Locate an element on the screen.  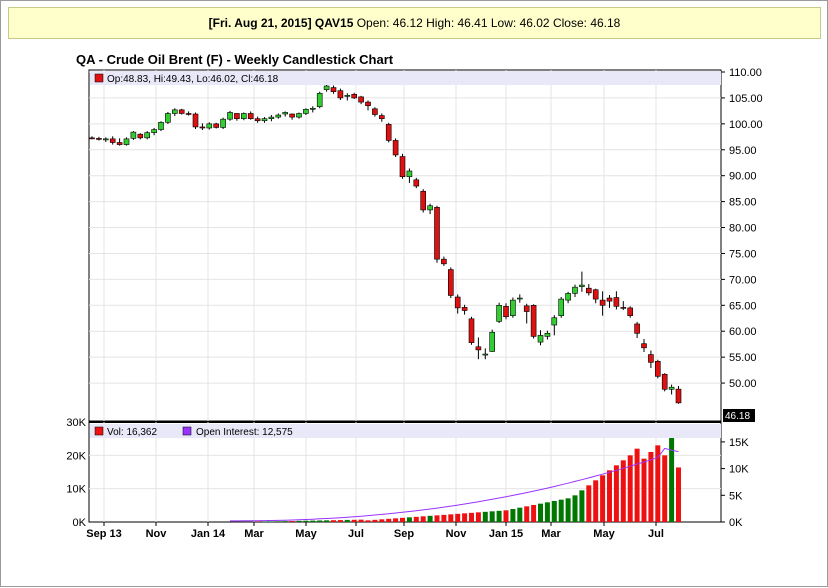
price-tick-label: 110.00 is located at coordinates (745, 73).